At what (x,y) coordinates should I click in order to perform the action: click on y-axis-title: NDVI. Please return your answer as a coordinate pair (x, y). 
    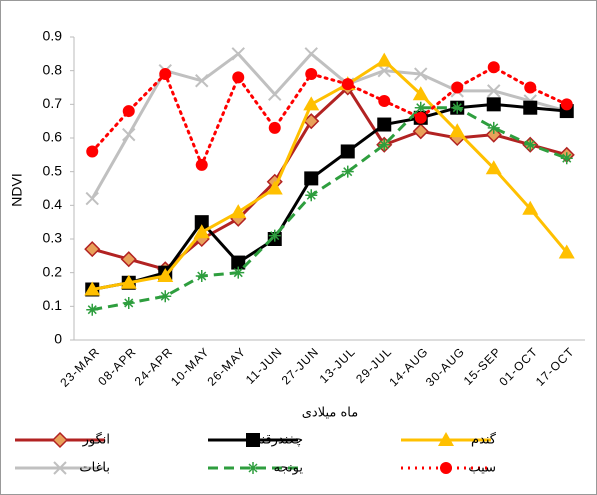
    Looking at the image, I should click on (17, 189).